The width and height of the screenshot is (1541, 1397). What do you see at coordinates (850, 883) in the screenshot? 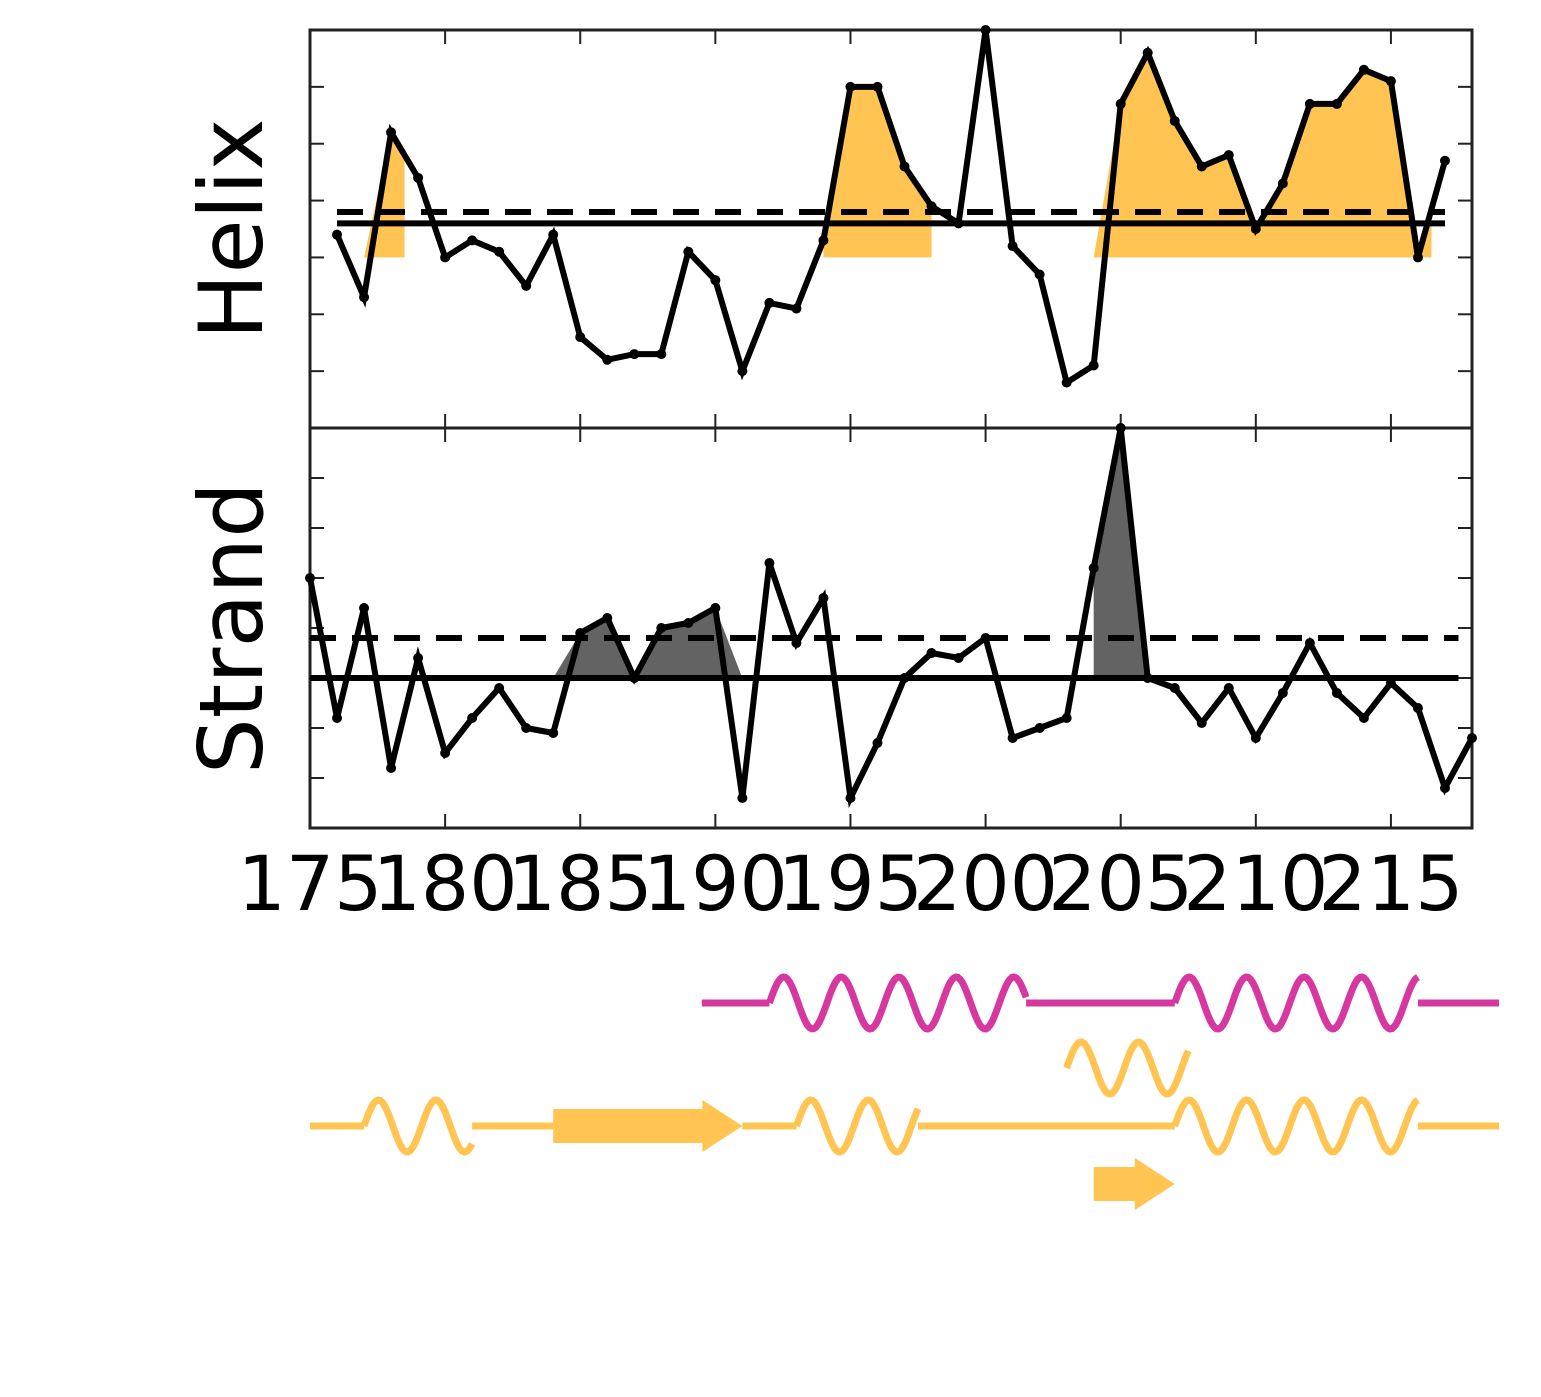
I see `x-tick-label: 195` at bounding box center [850, 883].